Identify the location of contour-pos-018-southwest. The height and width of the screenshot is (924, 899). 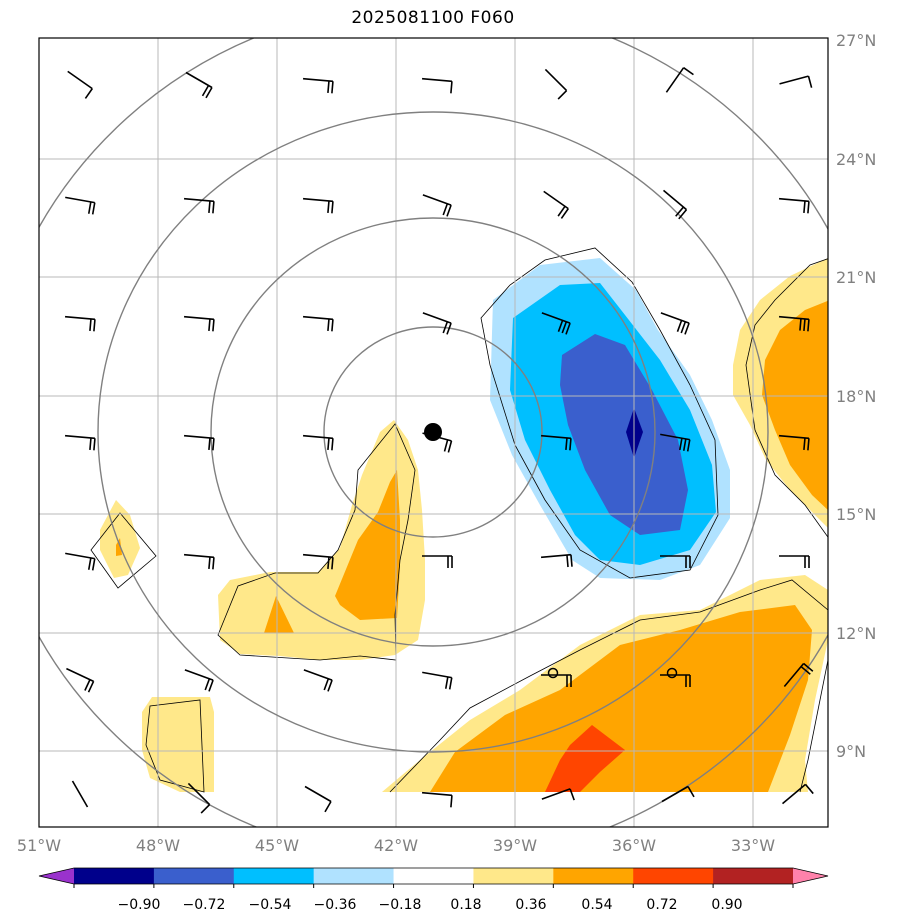
(178, 744).